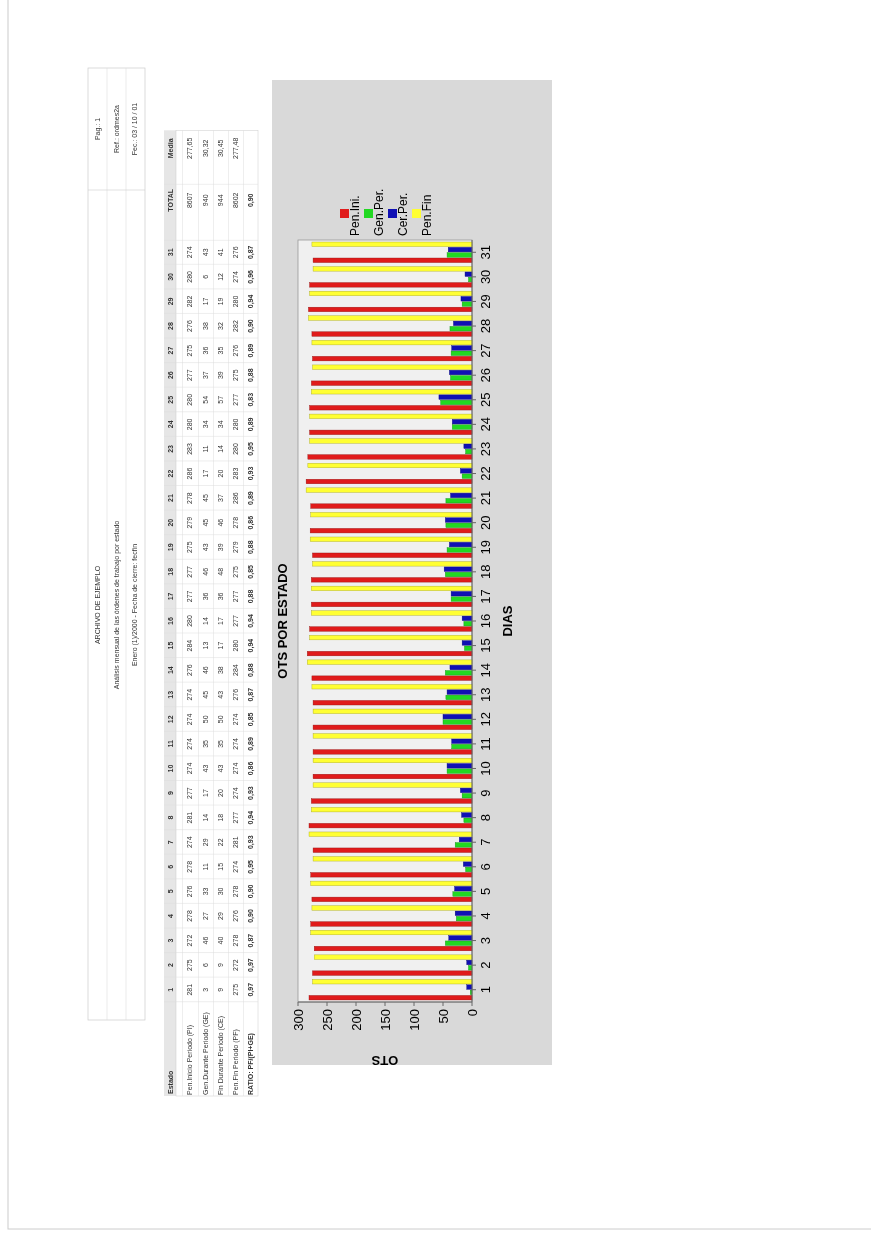  I want to click on y-tick-label: 7, so click(485, 842).